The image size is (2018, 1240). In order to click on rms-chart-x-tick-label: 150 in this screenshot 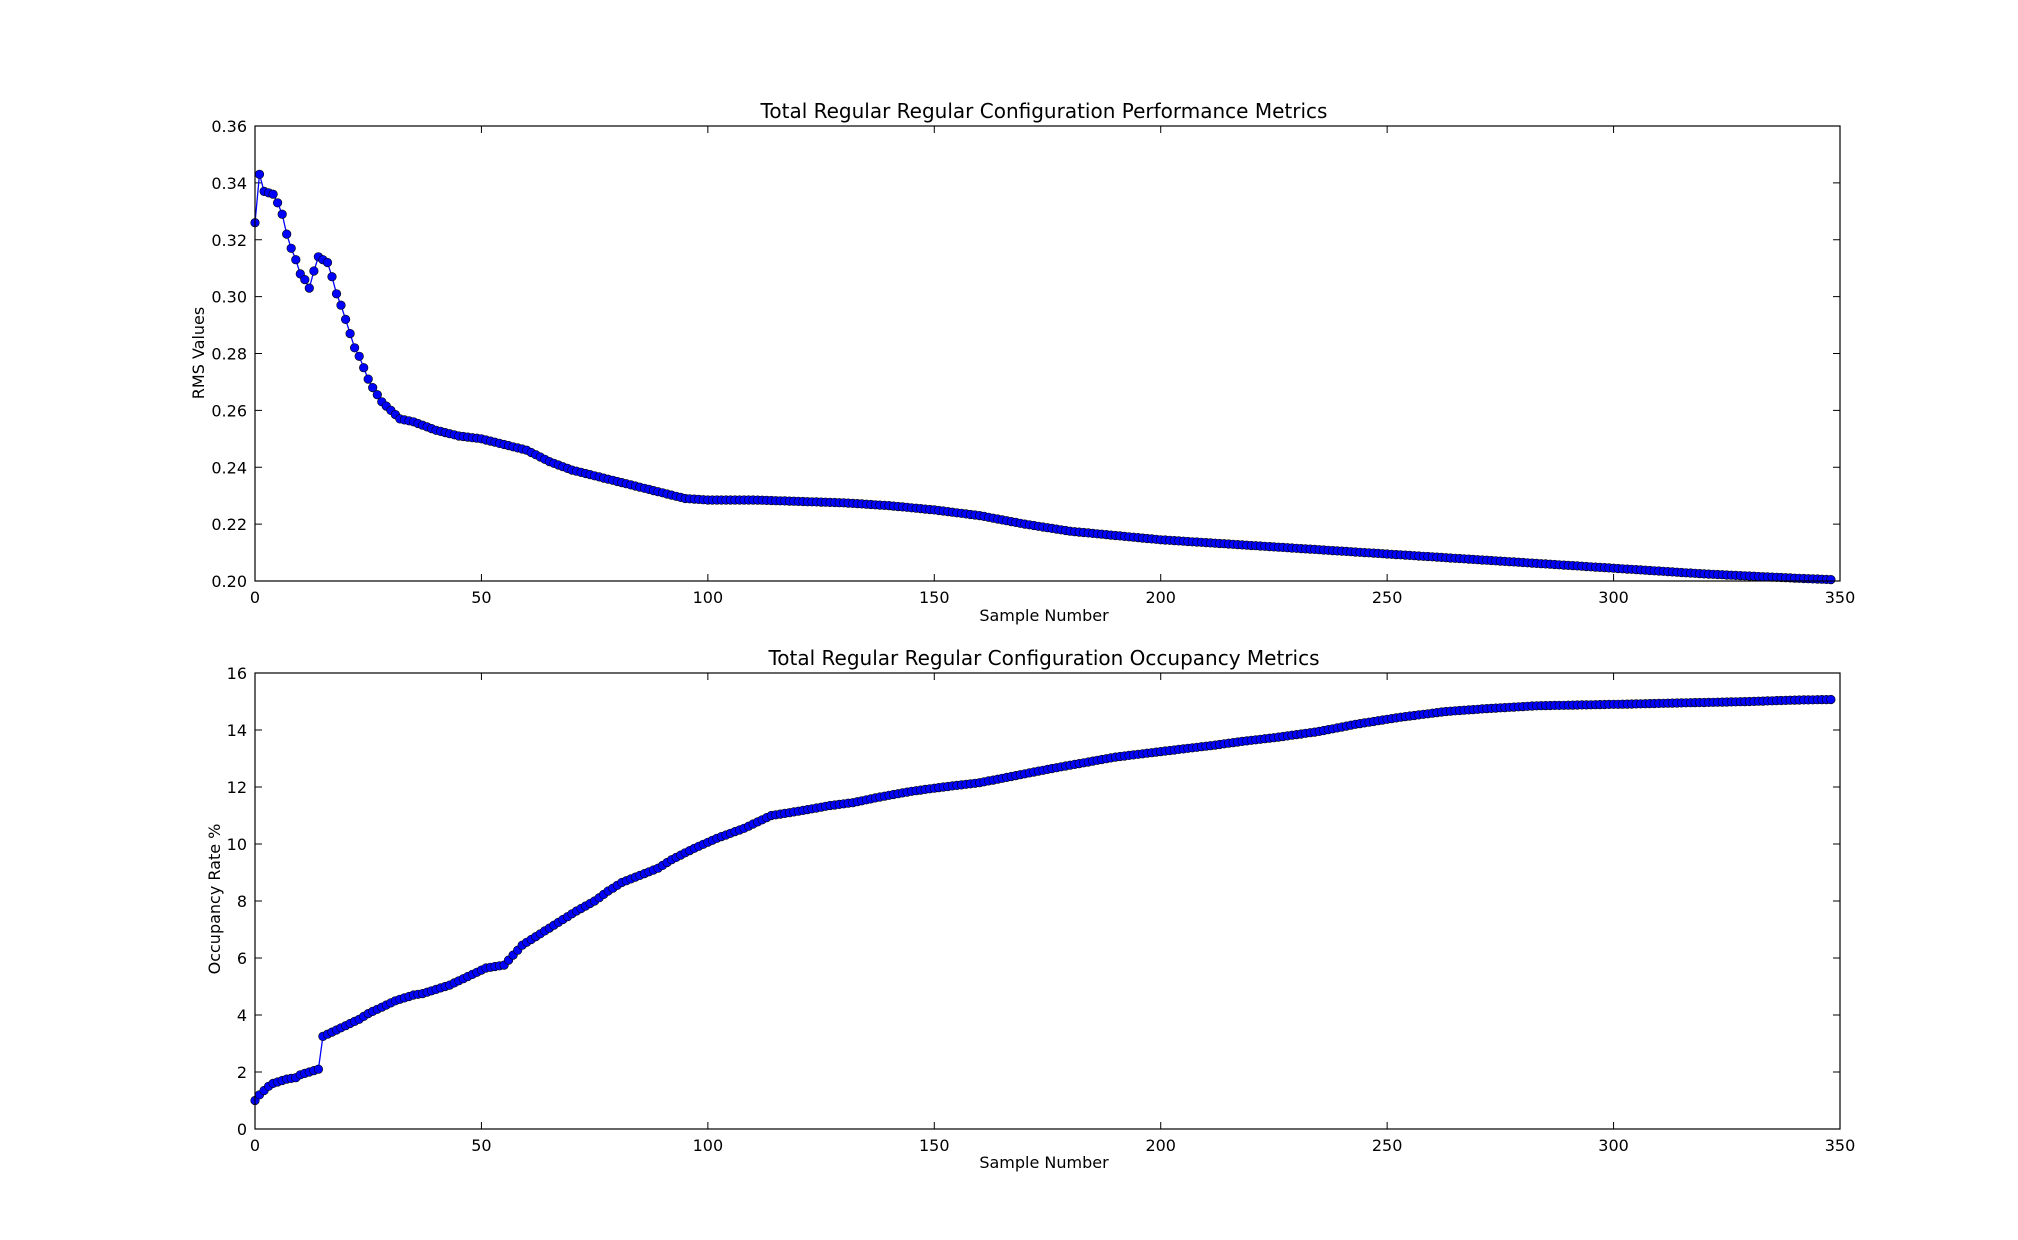, I will do `click(934, 597)`.